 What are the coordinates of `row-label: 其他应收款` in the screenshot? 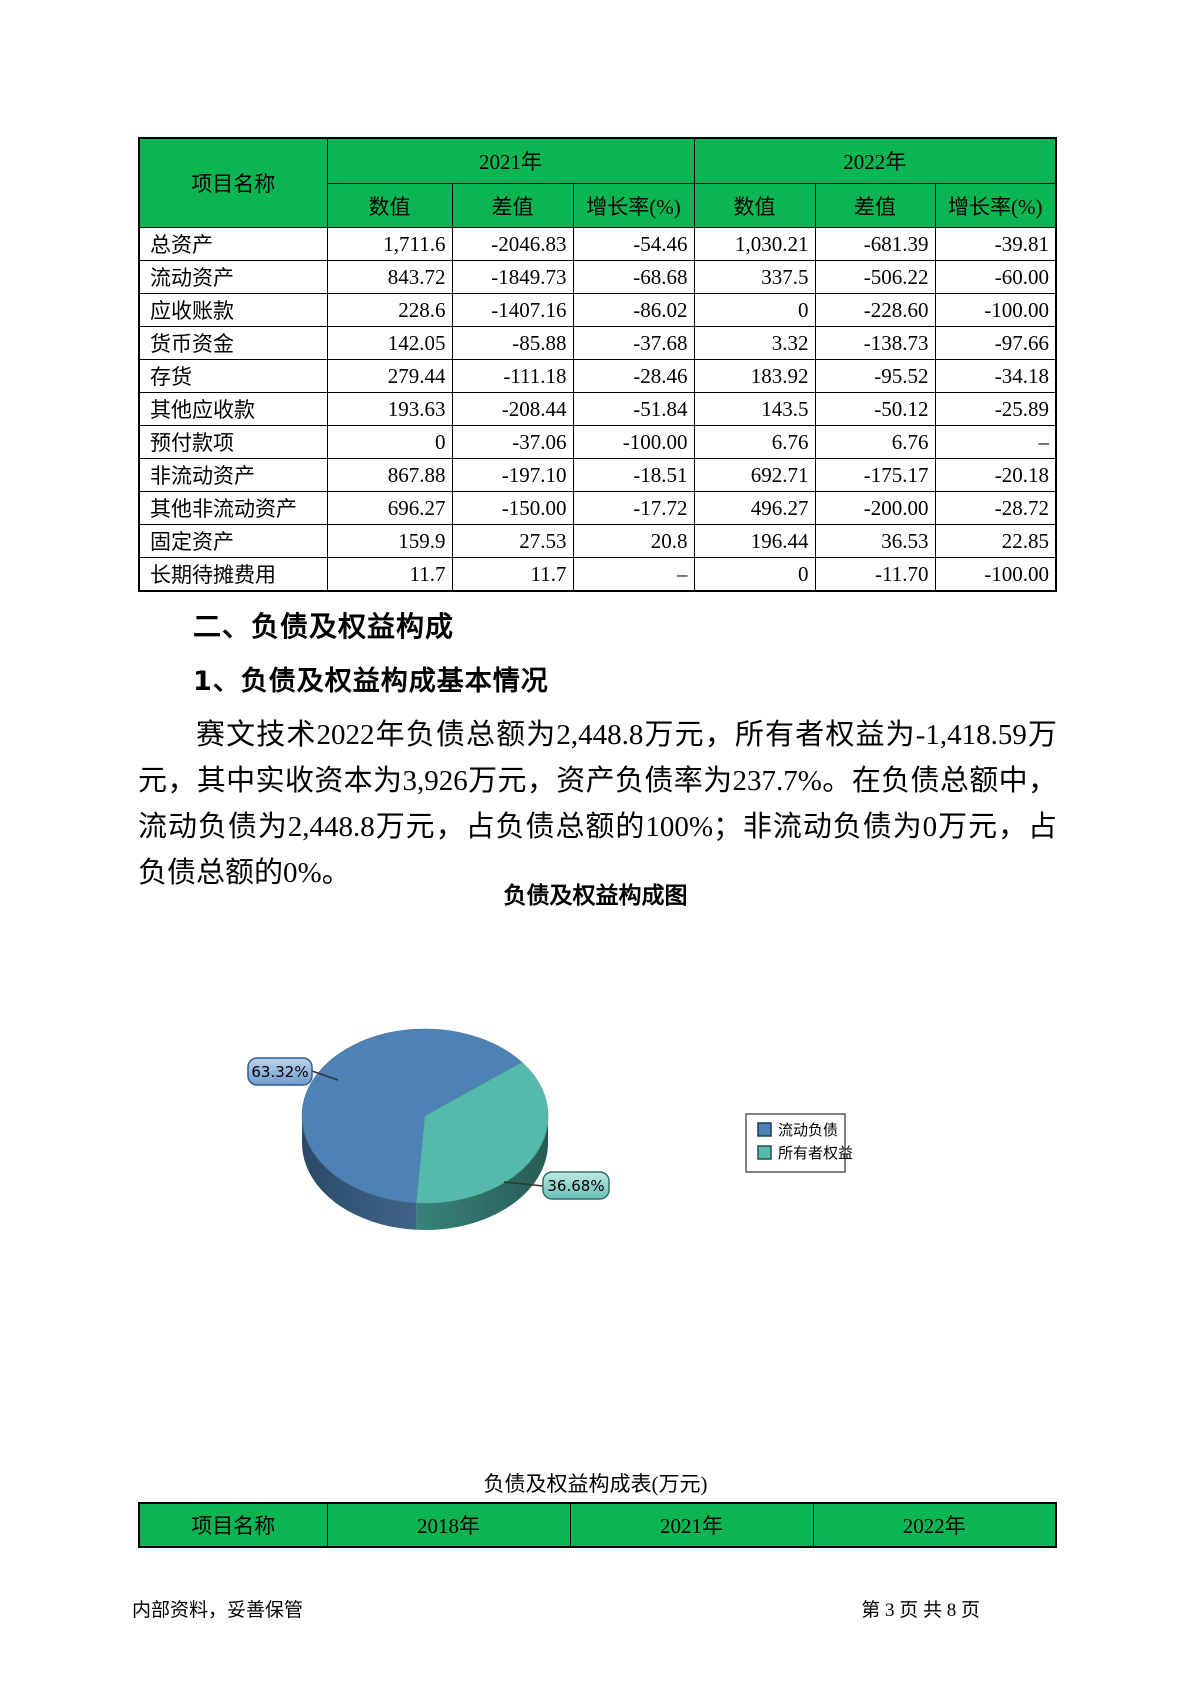 It's located at (233, 409).